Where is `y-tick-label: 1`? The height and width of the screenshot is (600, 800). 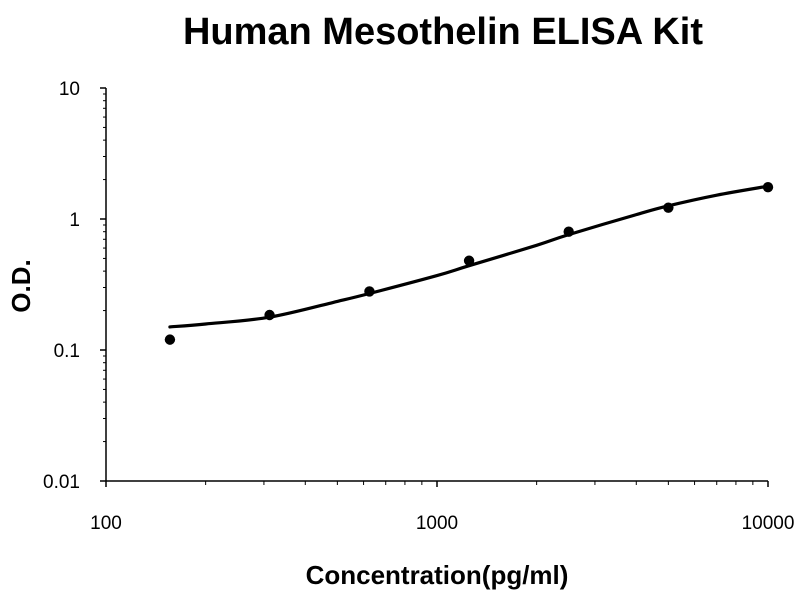 y-tick-label: 1 is located at coordinates (74, 220).